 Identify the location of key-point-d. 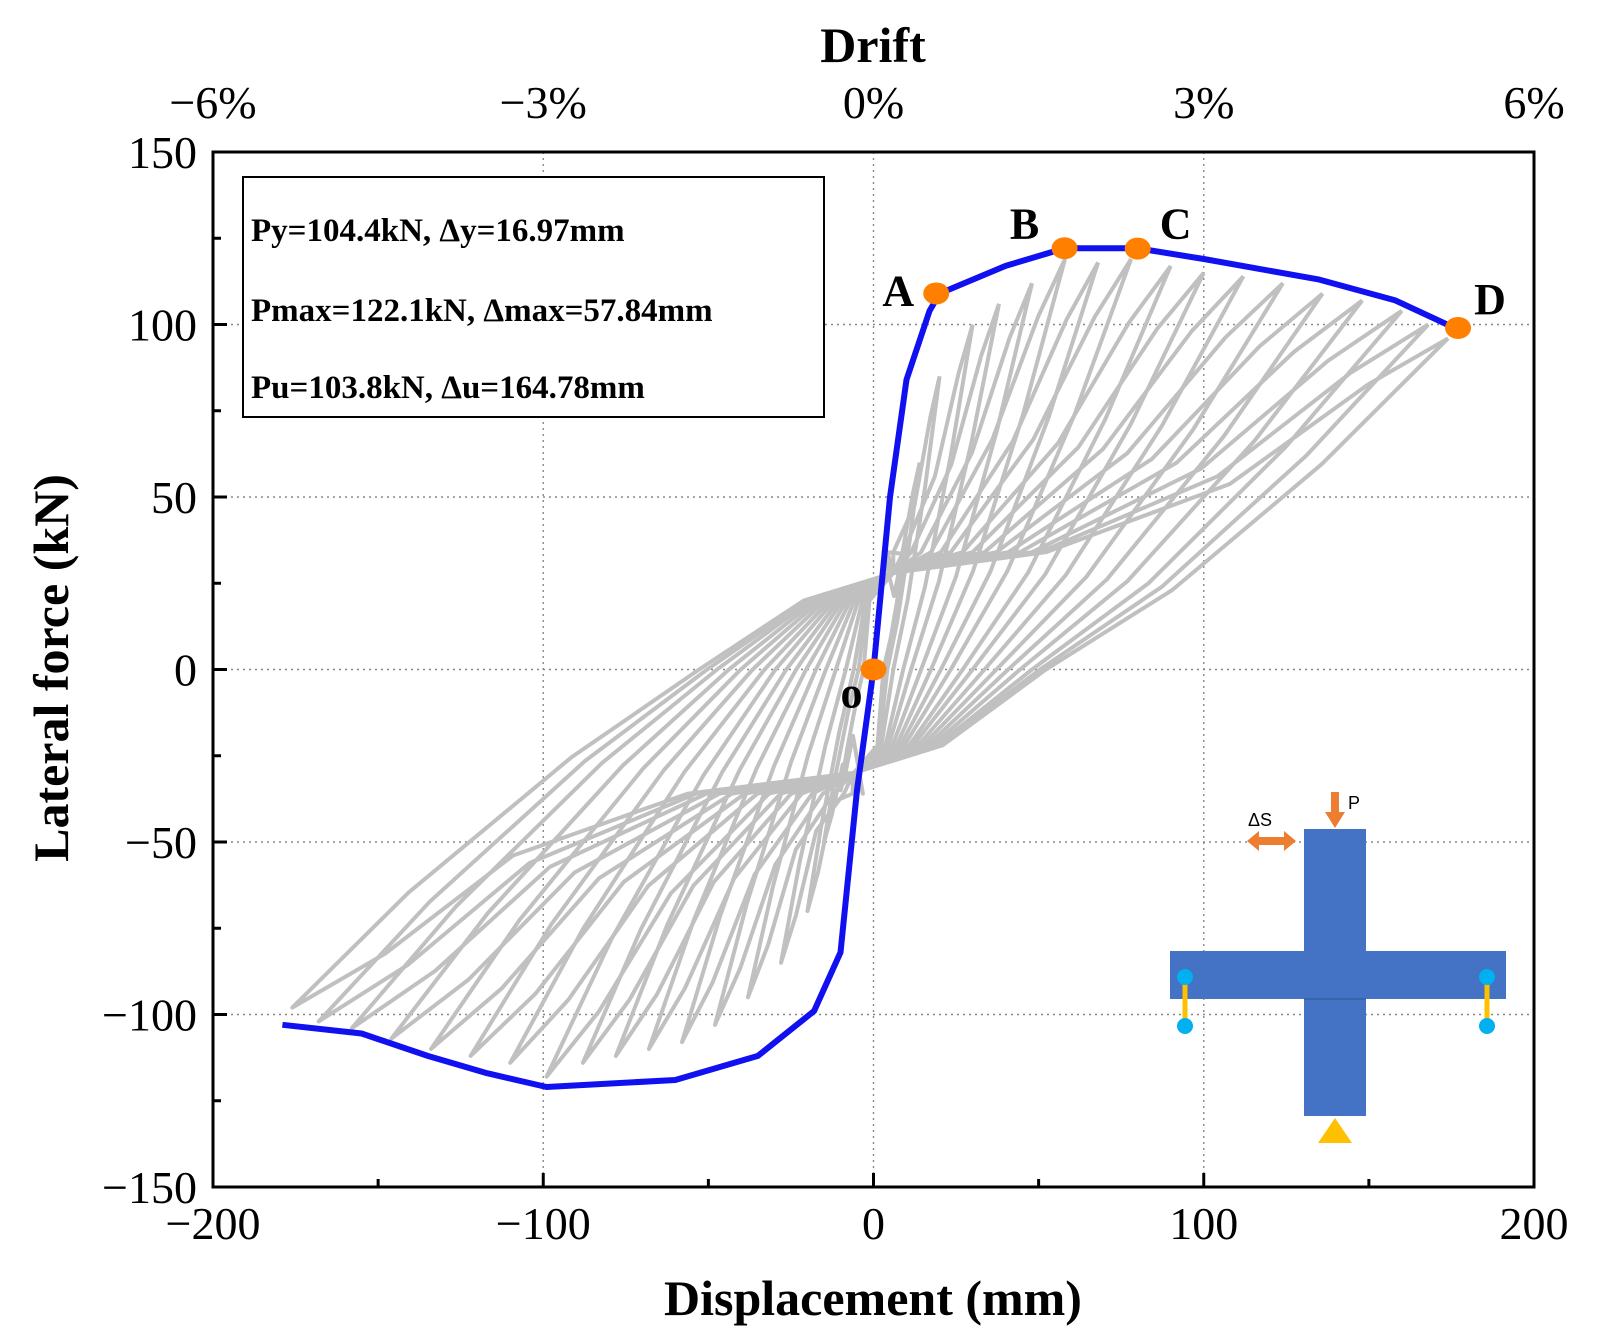
(1458, 327).